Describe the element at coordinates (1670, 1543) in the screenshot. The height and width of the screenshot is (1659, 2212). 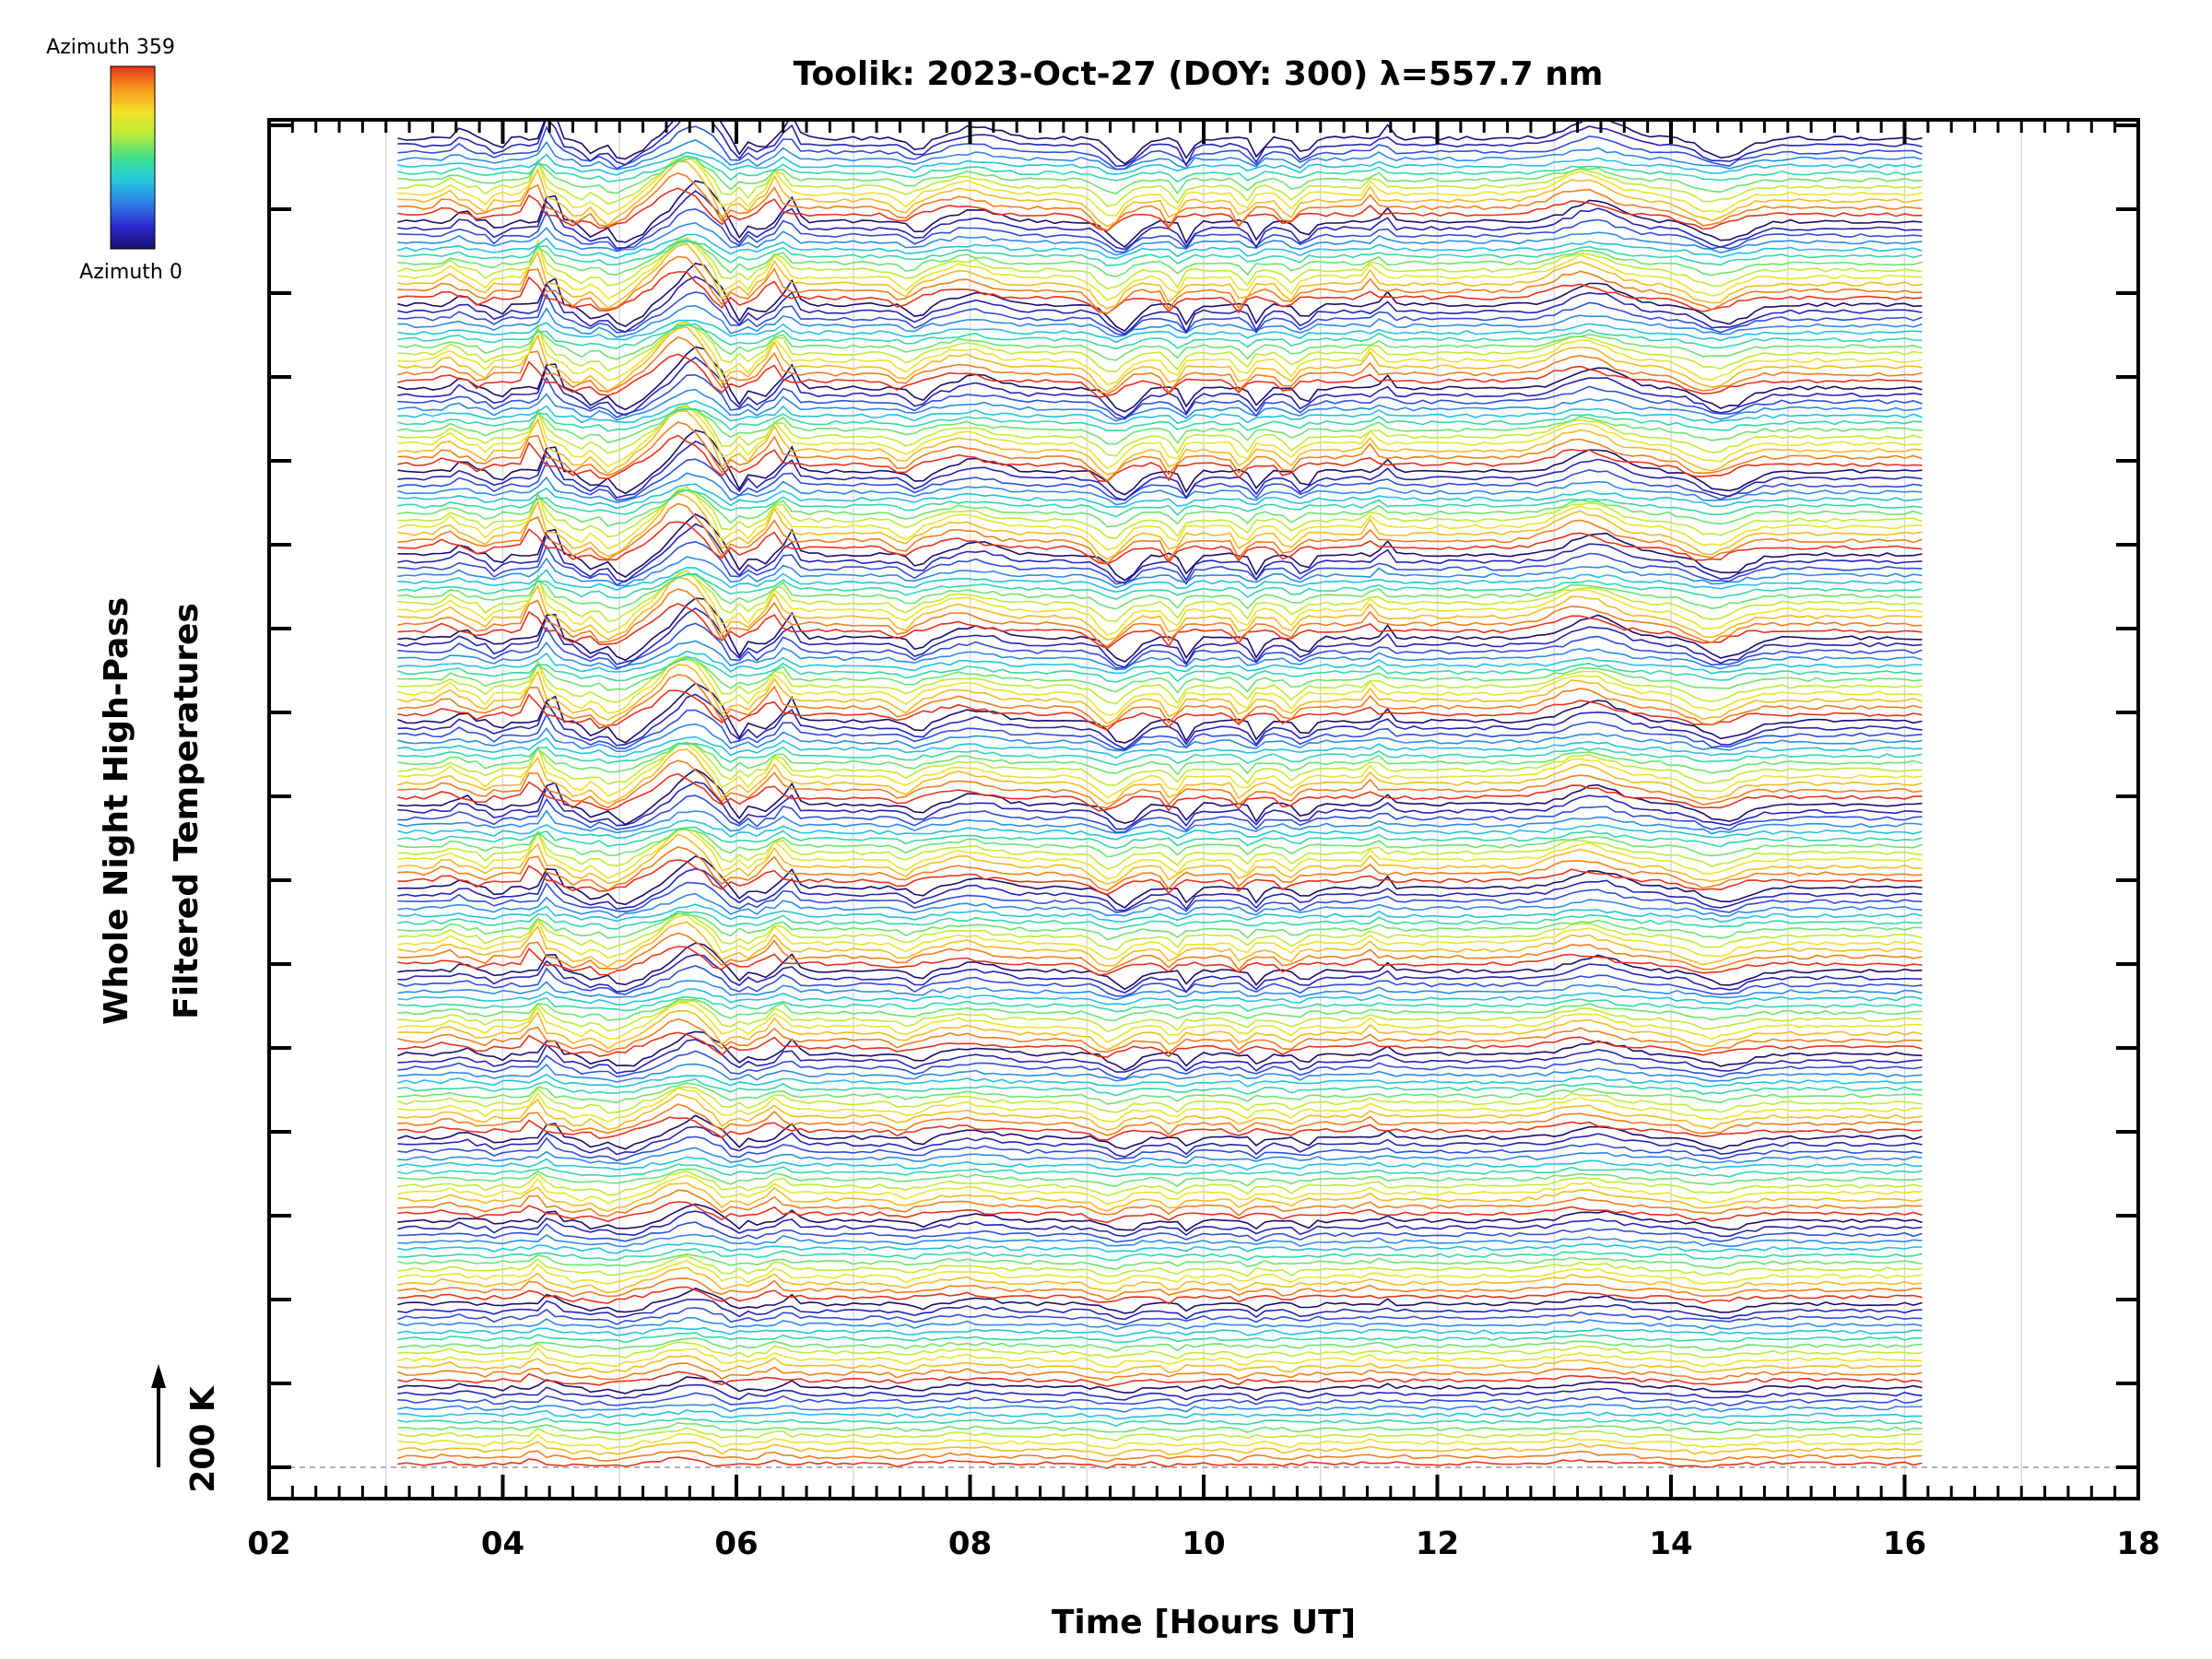
I see `x-tick-label: 14` at that location.